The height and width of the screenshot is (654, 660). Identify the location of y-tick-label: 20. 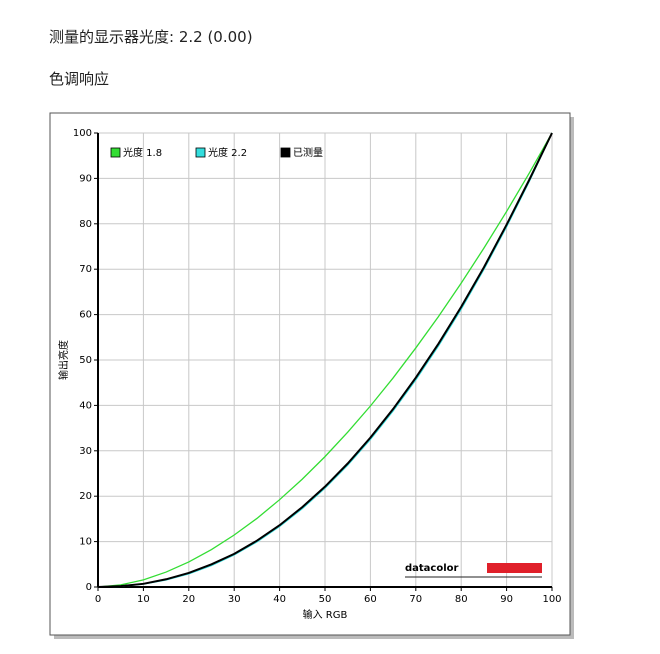
(85, 496).